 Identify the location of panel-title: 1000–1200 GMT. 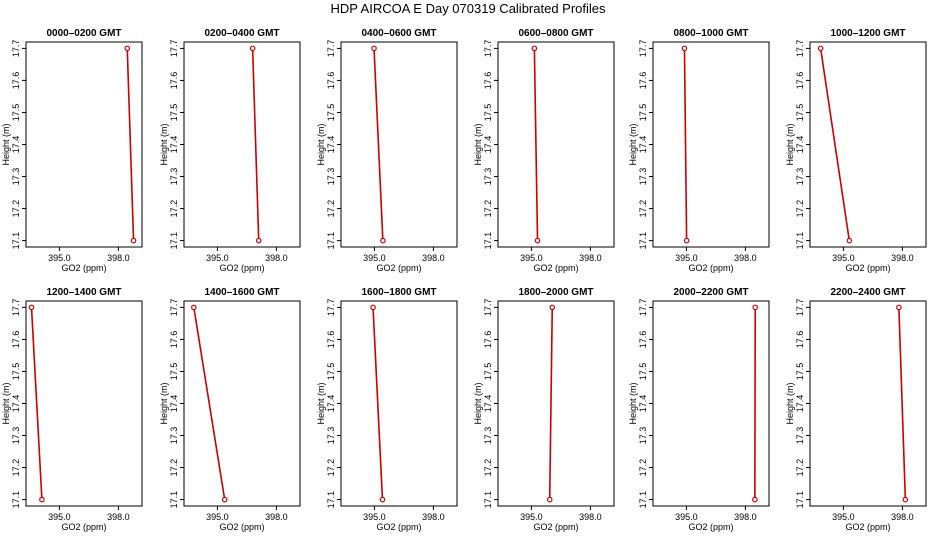
(867, 33).